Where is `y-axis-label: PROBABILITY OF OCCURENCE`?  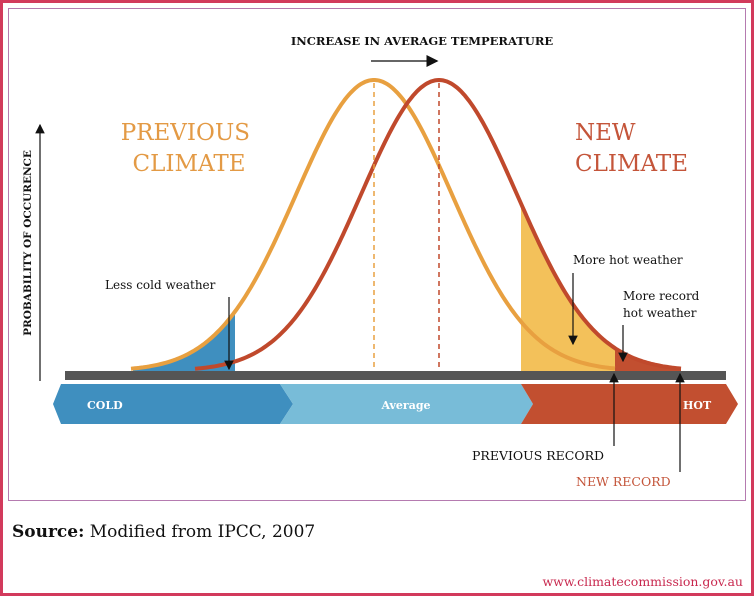
y-axis-label: PROBABILITY OF OCCURENCE is located at coordinates (28, 243).